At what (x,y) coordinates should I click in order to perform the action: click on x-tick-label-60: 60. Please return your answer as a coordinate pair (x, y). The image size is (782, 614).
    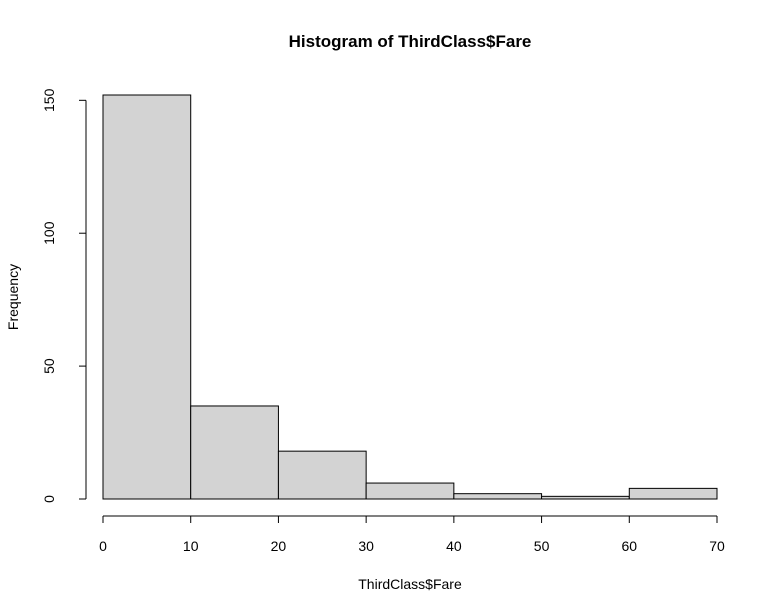
    Looking at the image, I should click on (629, 546).